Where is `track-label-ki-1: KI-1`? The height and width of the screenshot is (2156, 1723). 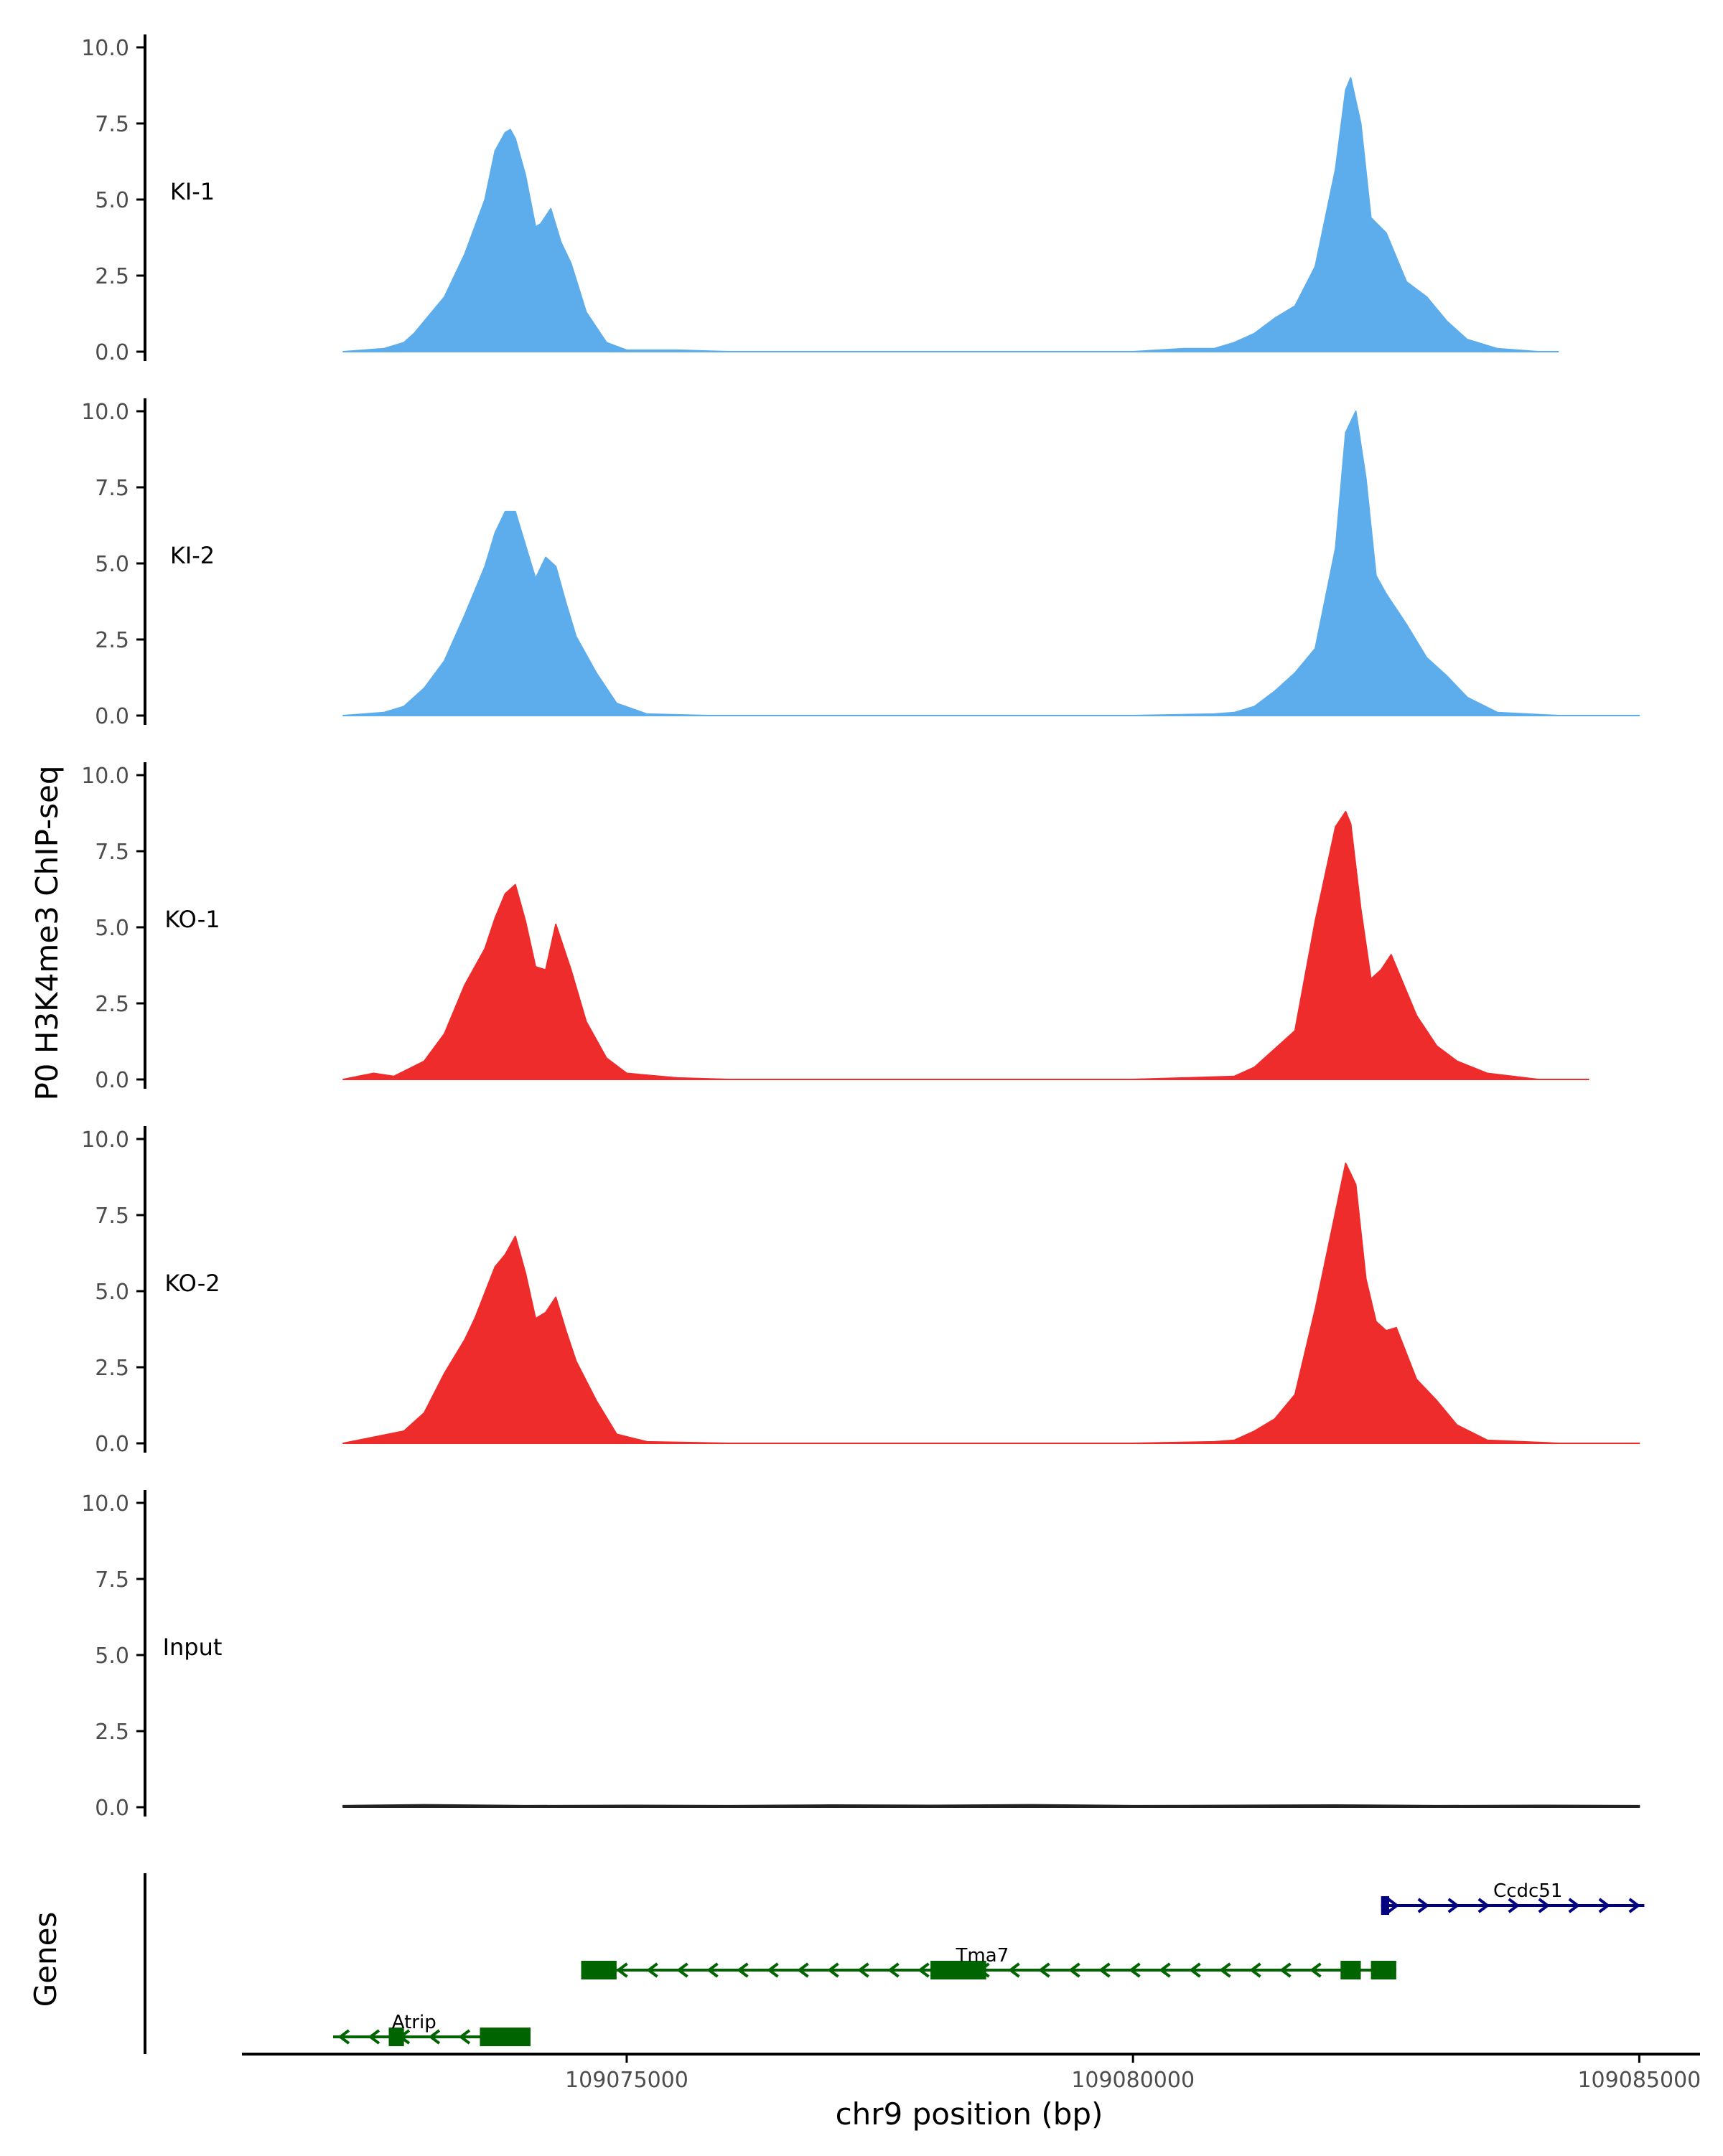
track-label-ki-1: KI-1 is located at coordinates (192, 191).